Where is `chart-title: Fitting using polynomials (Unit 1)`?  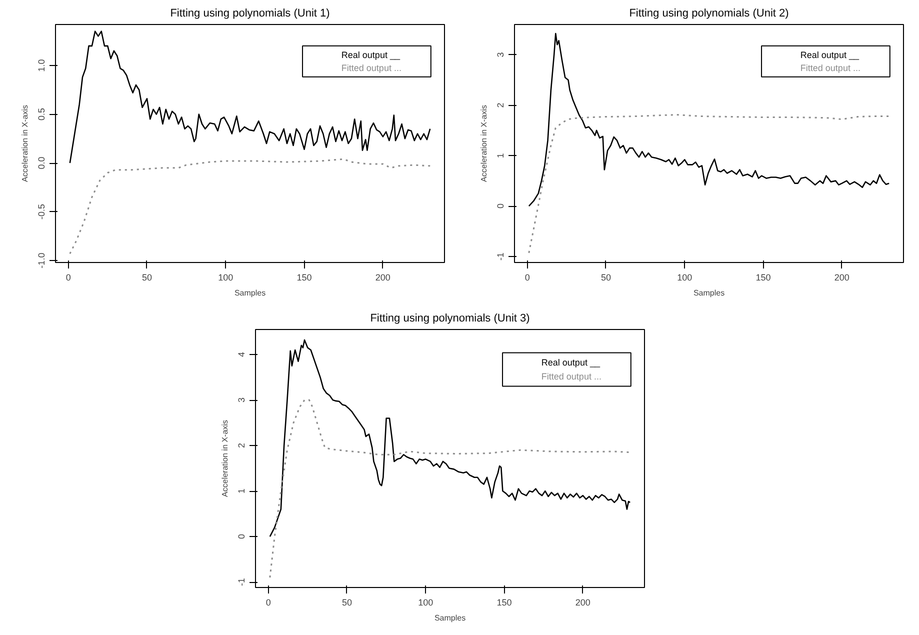 chart-title: Fitting using polynomials (Unit 1) is located at coordinates (250, 14).